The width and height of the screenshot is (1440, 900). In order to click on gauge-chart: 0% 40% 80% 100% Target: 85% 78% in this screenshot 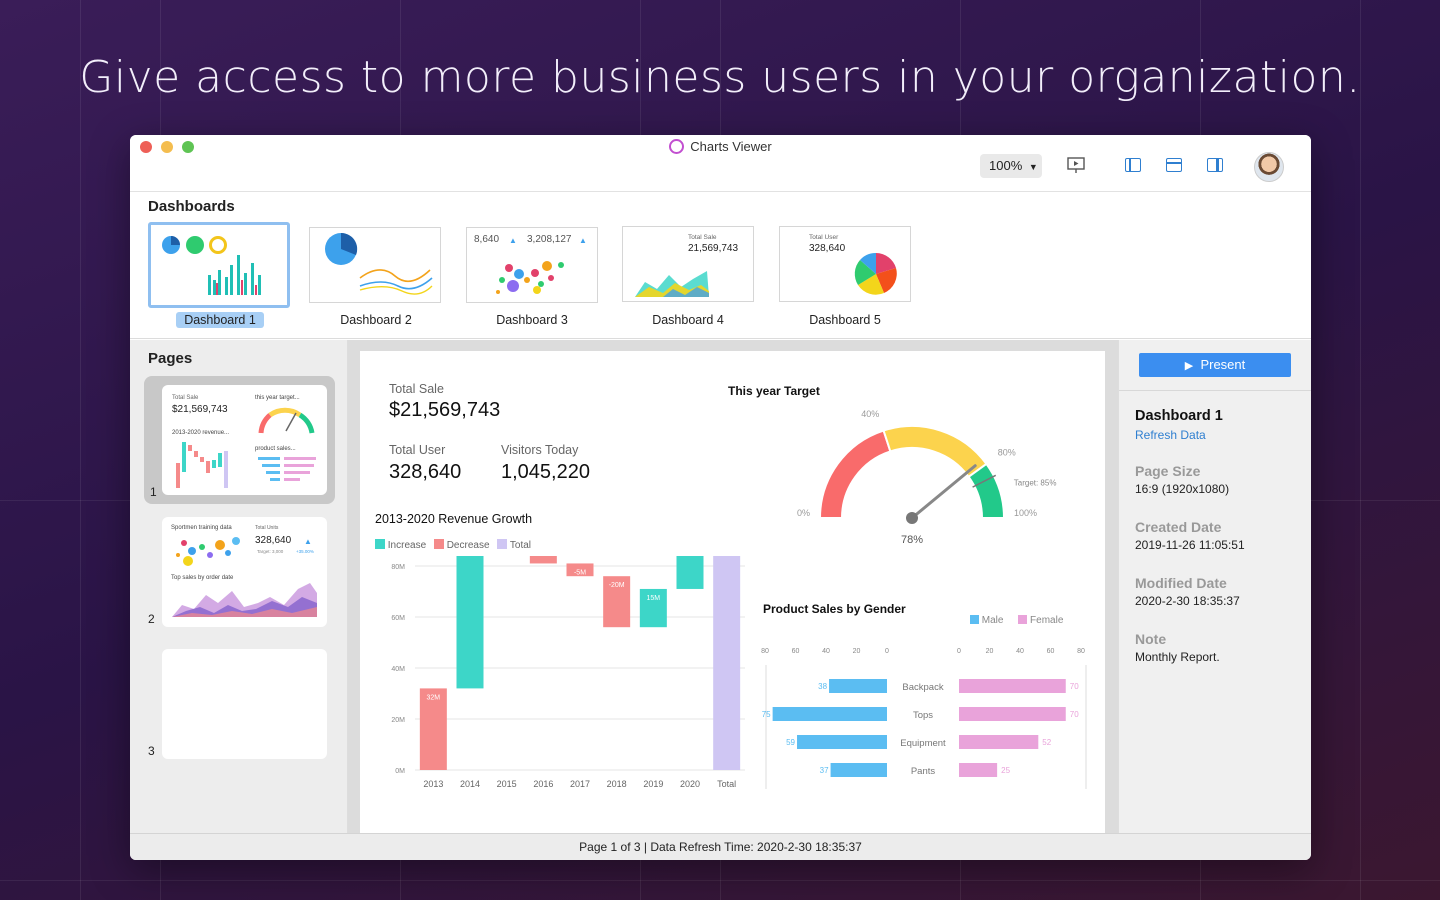, I will do `click(926, 477)`.